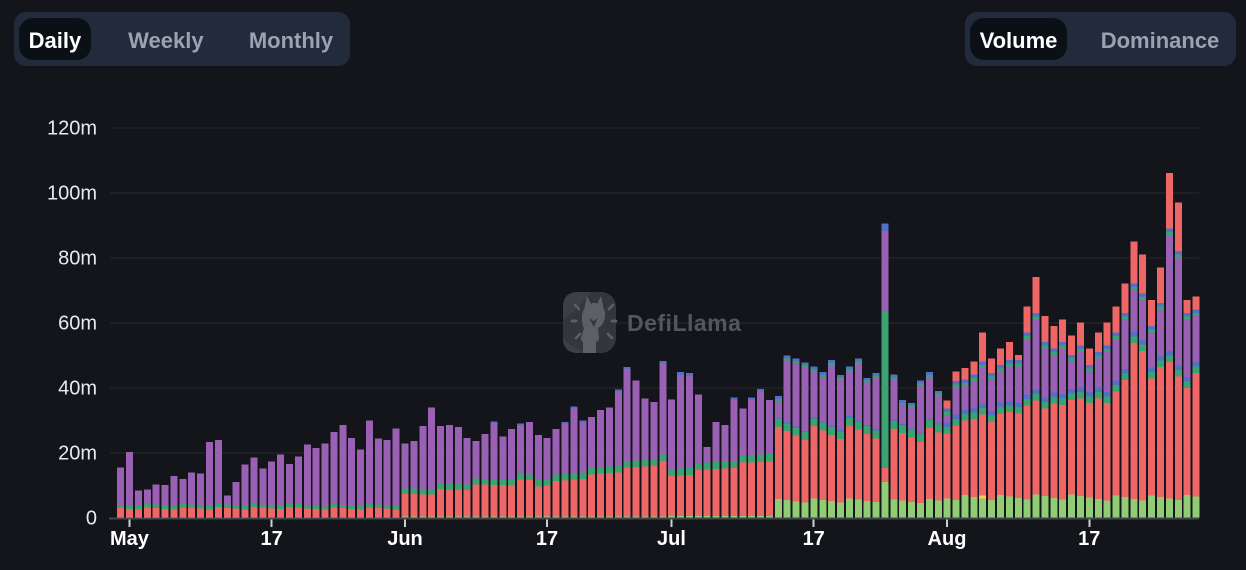  Describe the element at coordinates (72, 194) in the screenshot. I see `svg-text: 100m` at that location.